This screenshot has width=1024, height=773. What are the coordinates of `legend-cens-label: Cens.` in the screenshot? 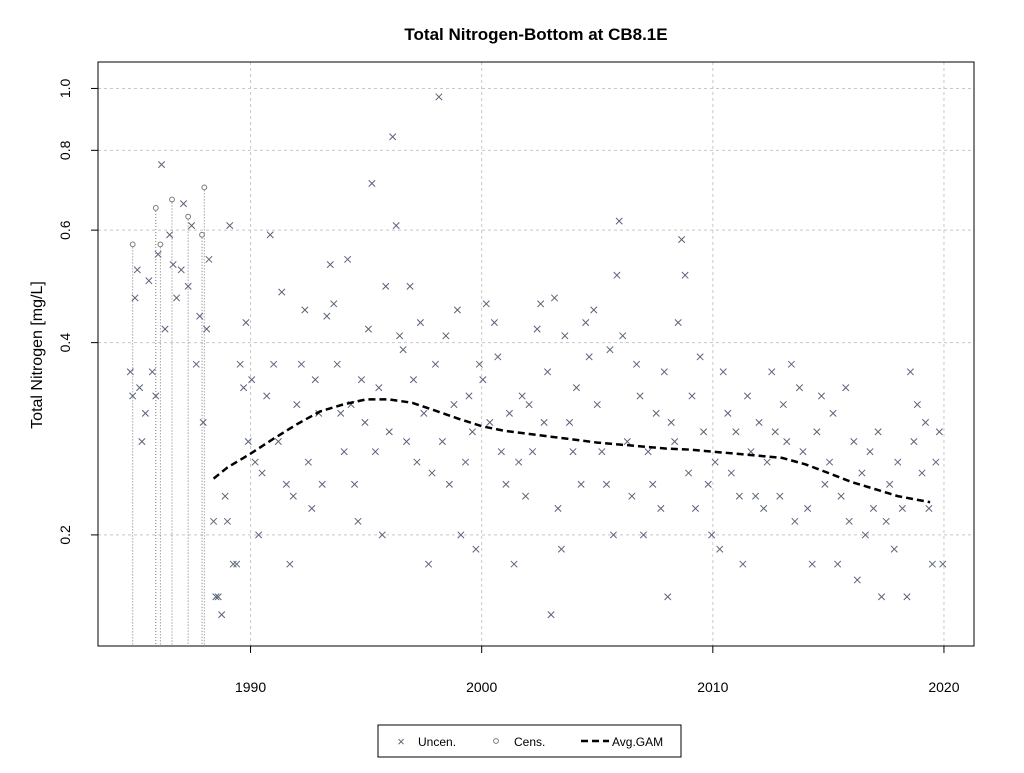 It's located at (529, 742).